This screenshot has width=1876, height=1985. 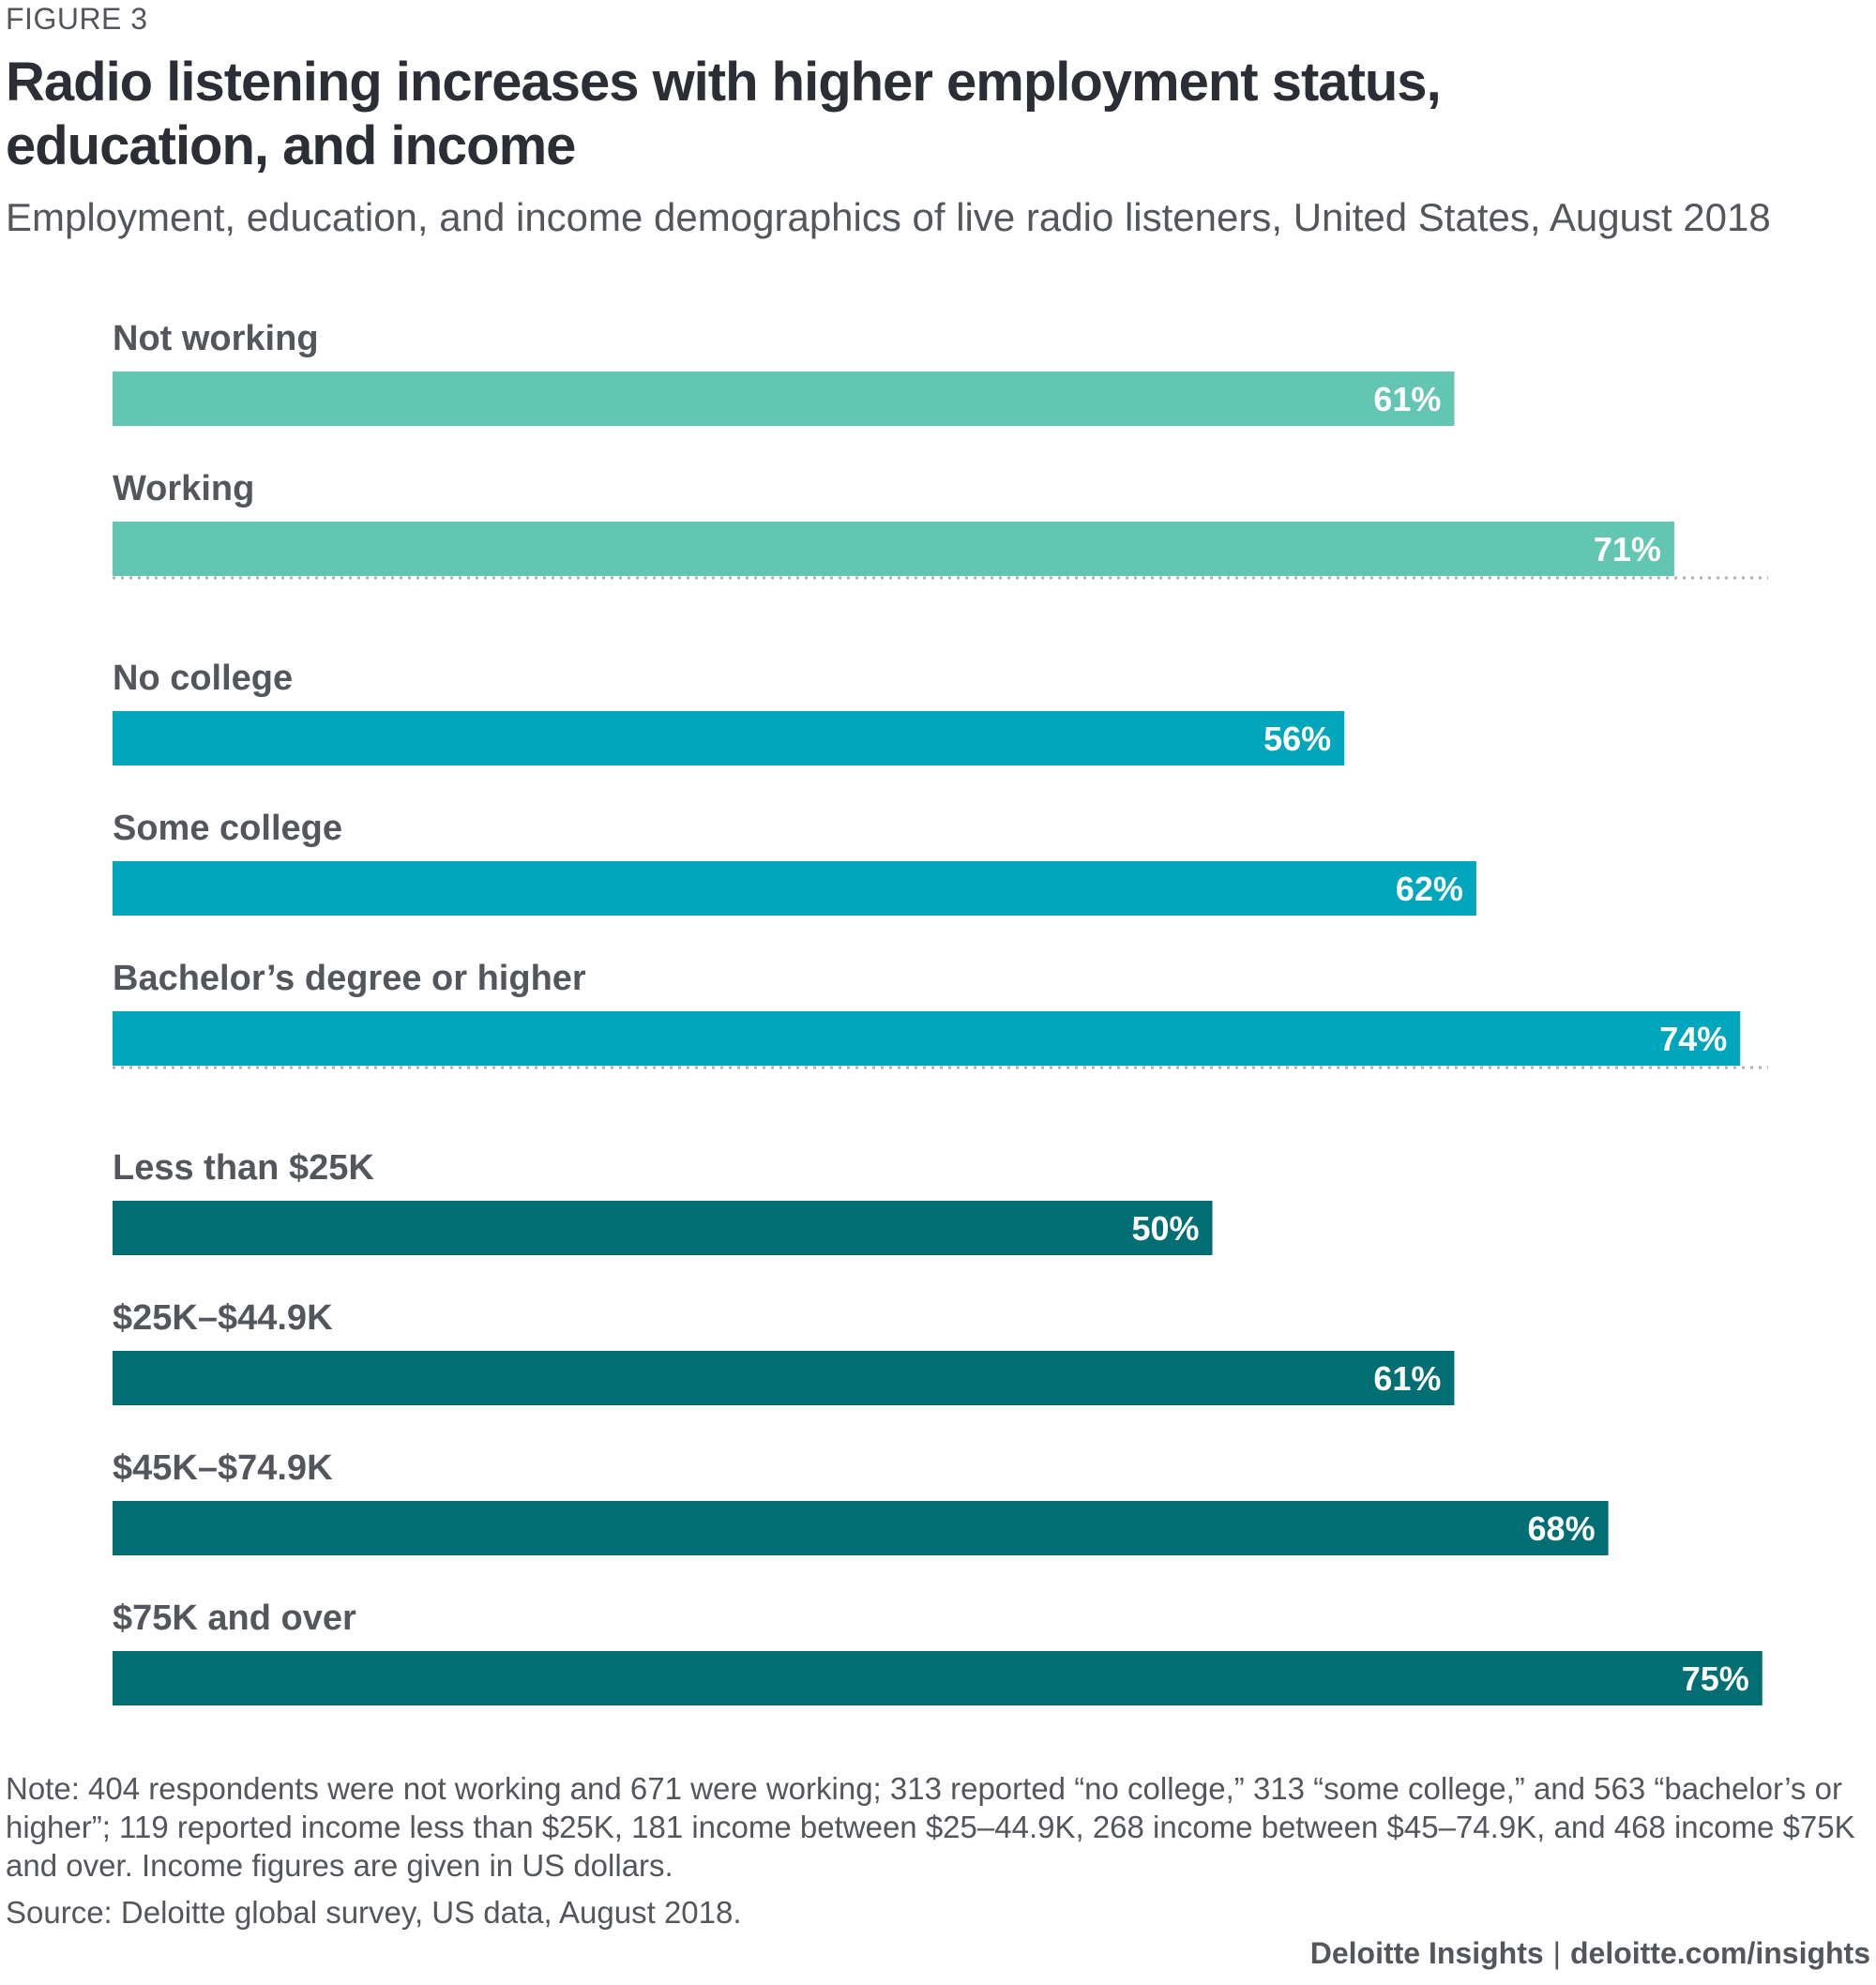 I want to click on footer-credit: Deloitte Insights | deloitte.com/insights, so click(x=1590, y=1954).